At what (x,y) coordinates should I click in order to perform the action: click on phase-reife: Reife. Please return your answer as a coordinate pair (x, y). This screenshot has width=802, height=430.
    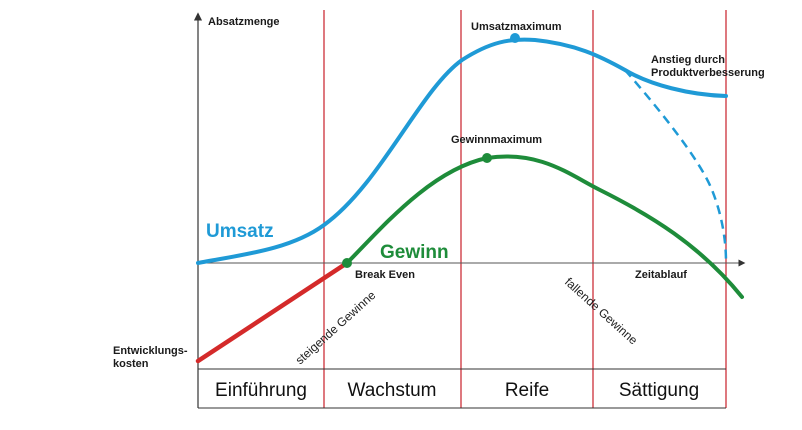
    Looking at the image, I should click on (527, 390).